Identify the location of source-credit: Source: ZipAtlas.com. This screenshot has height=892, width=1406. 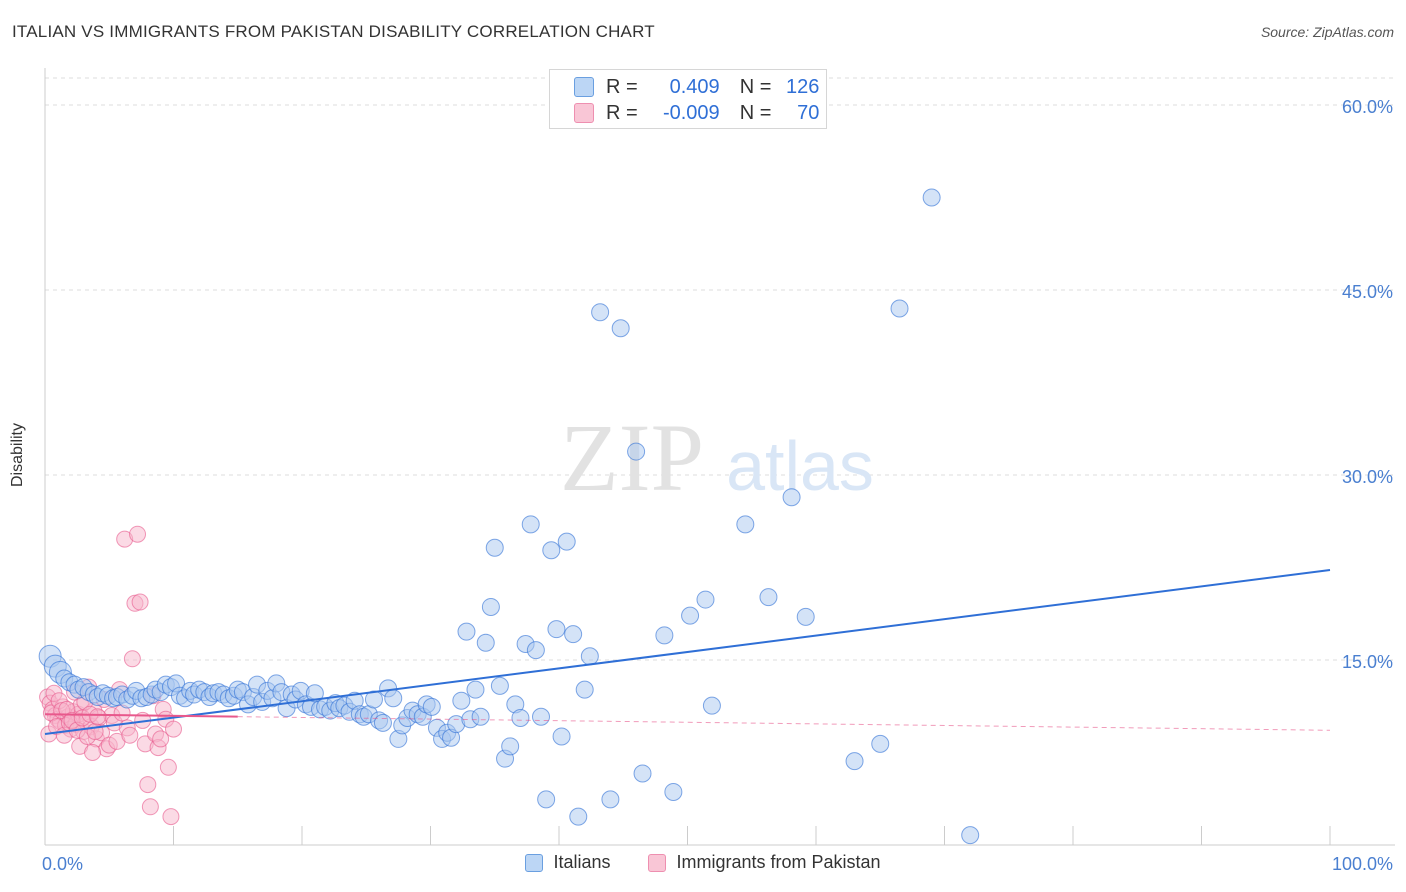
(1327, 32).